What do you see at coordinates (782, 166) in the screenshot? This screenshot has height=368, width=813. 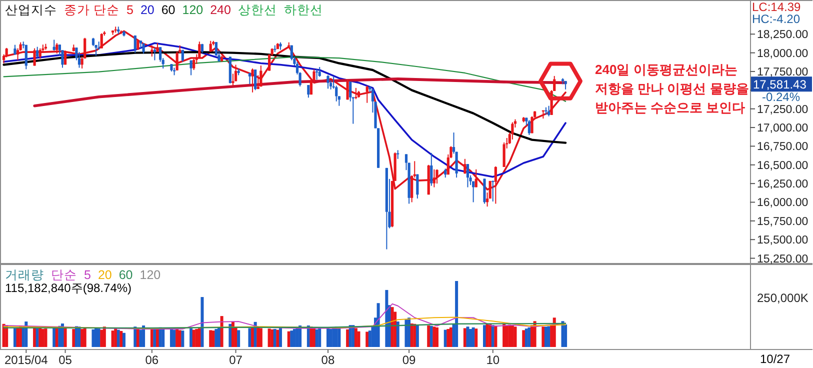 I see `y-tick-label: 16,500.00` at bounding box center [782, 166].